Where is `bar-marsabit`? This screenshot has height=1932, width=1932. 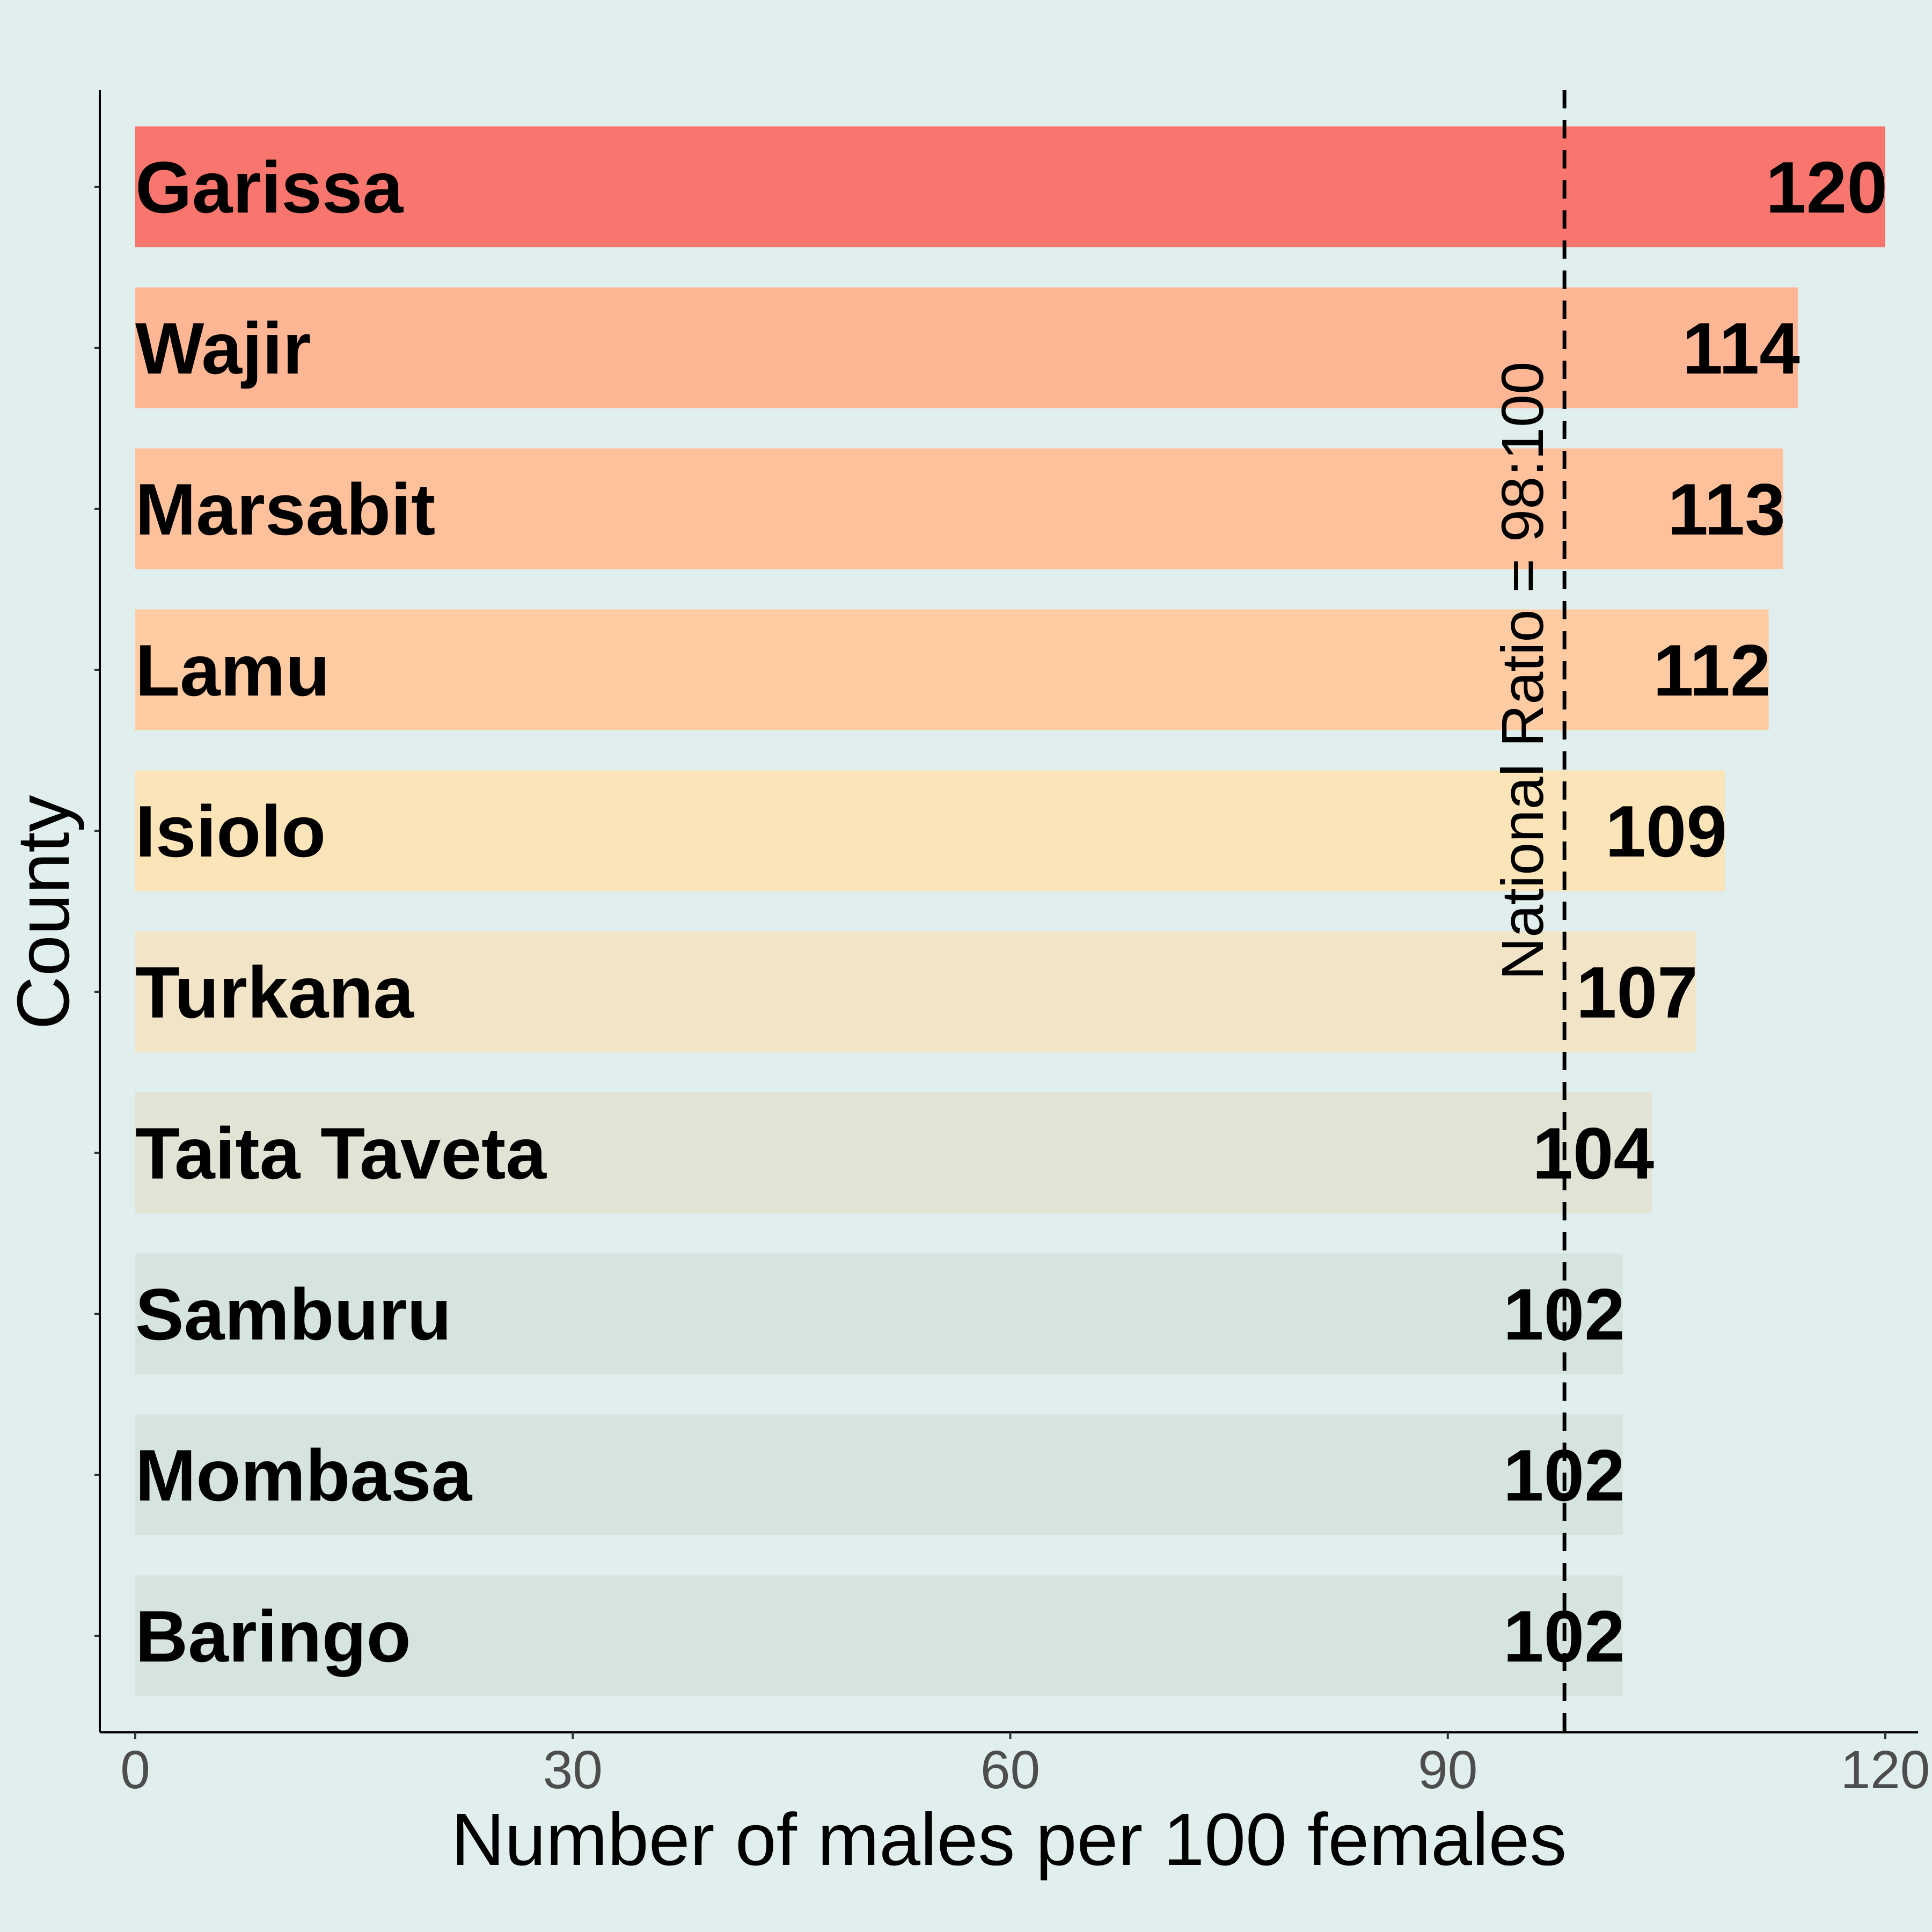 bar-marsabit is located at coordinates (959, 508).